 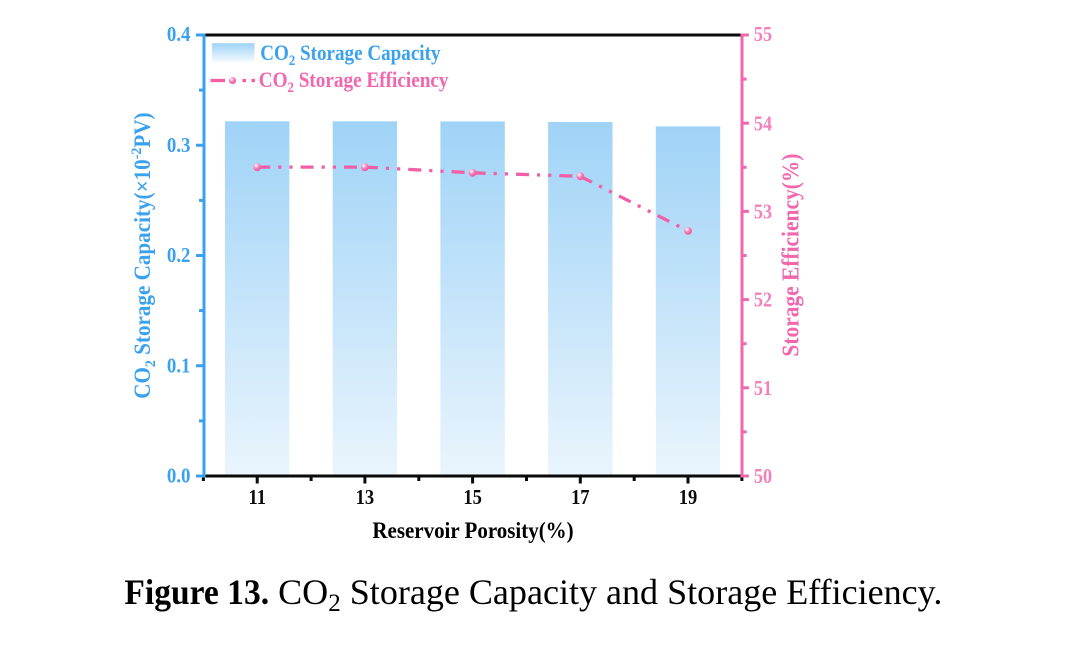 What do you see at coordinates (179, 34) in the screenshot?
I see `svg-text: 0.4` at bounding box center [179, 34].